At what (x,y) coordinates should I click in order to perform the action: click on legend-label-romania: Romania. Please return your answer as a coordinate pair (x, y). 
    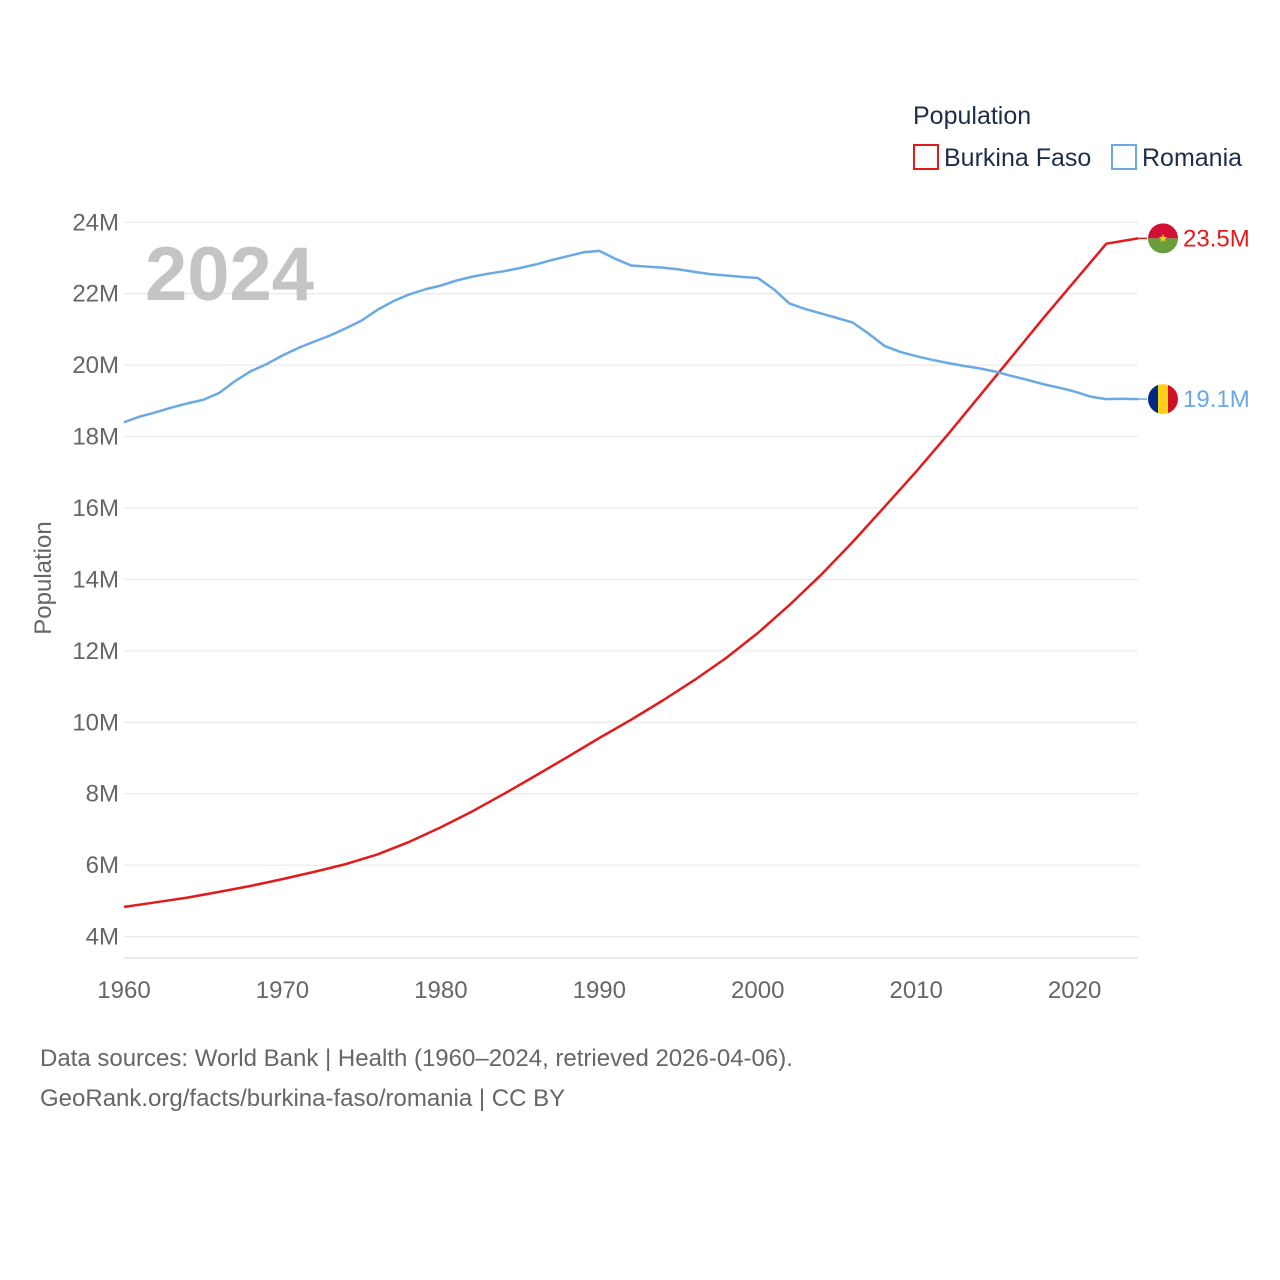
    Looking at the image, I should click on (1192, 158).